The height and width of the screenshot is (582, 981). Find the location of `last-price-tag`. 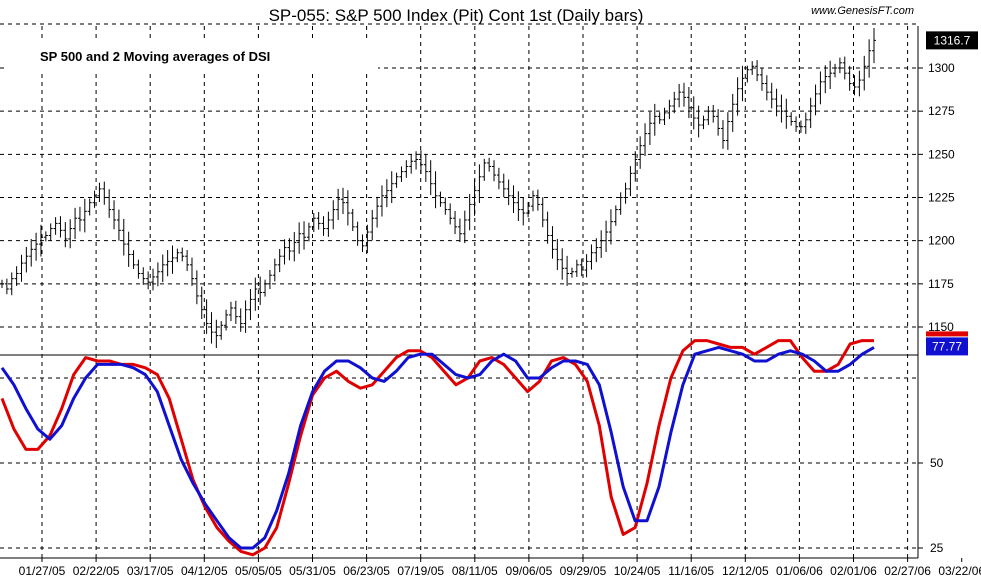

last-price-tag is located at coordinates (952, 40).